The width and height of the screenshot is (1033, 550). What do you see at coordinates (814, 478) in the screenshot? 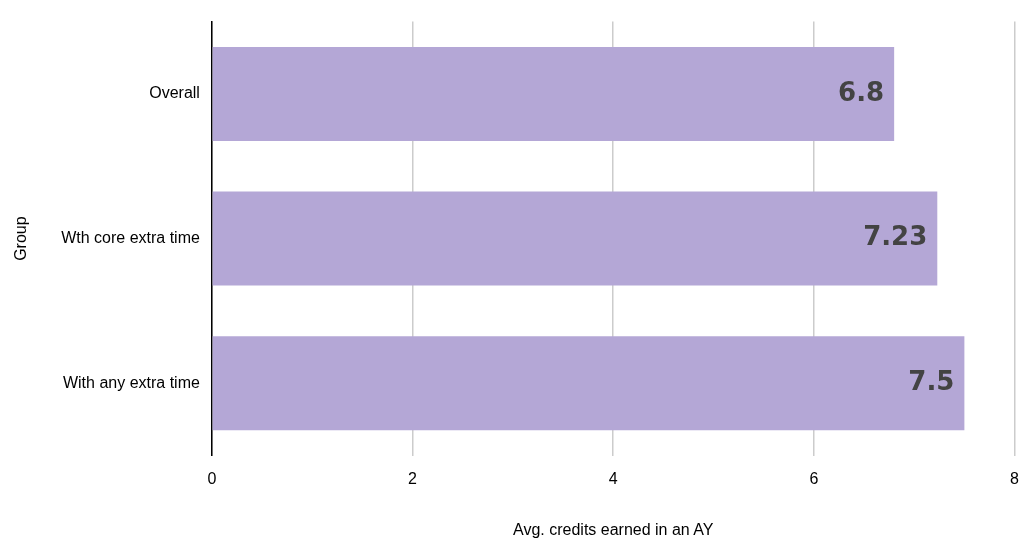
I see `x-tick-label: 6` at bounding box center [814, 478].